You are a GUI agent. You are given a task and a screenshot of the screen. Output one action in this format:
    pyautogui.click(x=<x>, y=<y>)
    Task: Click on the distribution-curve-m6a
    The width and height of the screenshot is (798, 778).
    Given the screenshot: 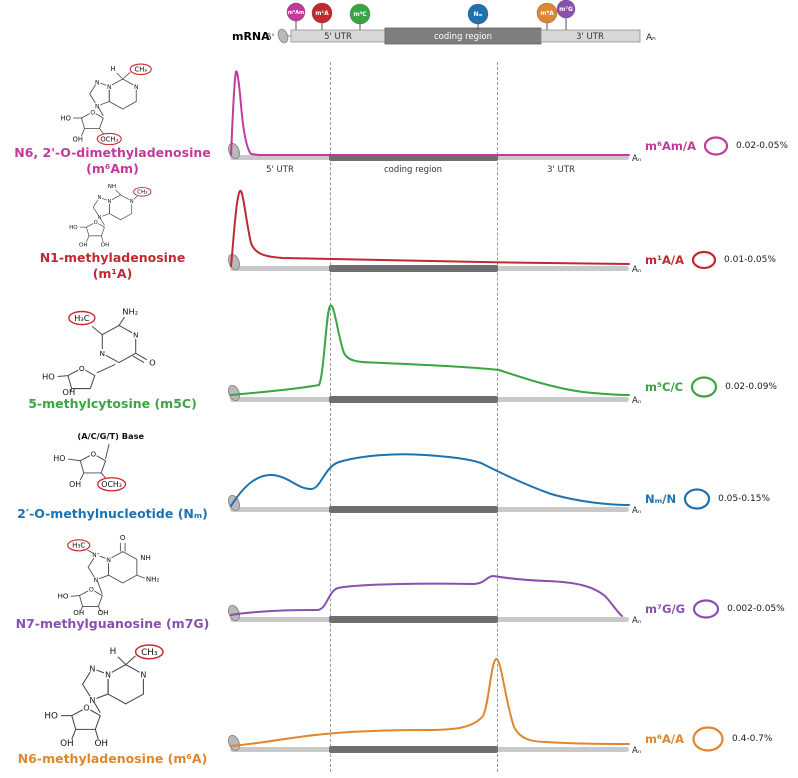 What is the action you would take?
    pyautogui.click(x=430, y=702)
    